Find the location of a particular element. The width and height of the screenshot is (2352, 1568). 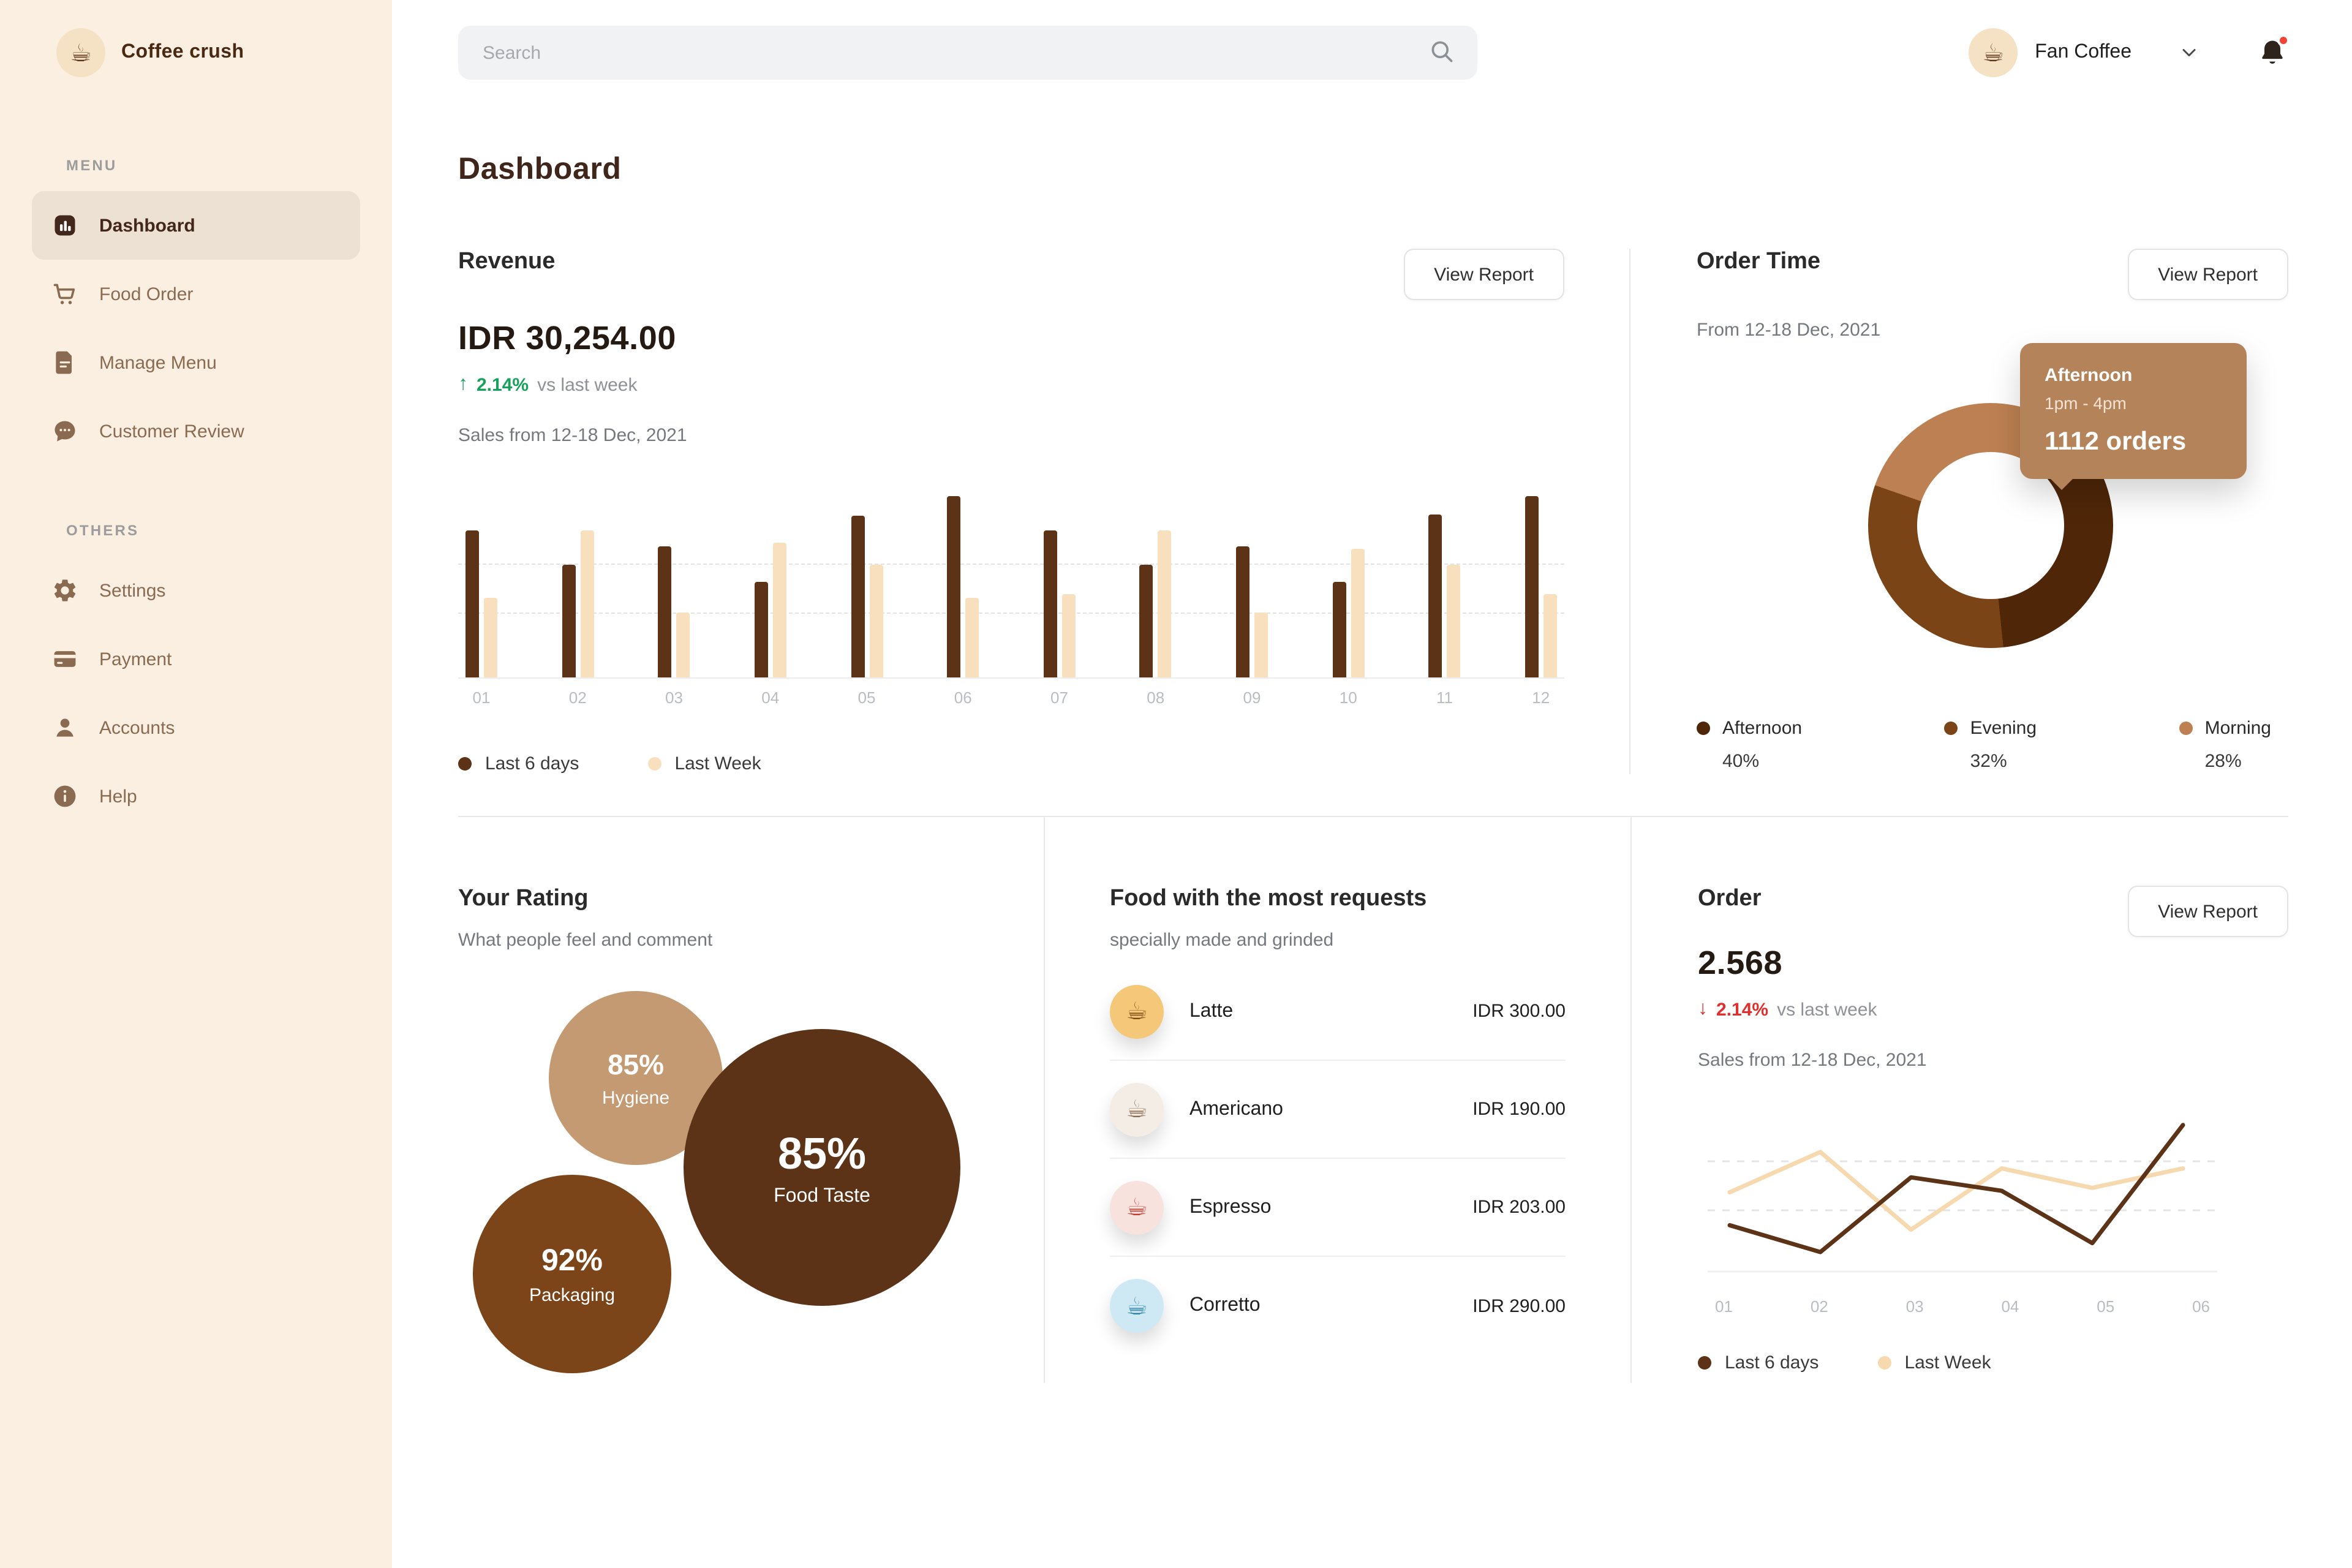

brand: ☕ Coffee crush is located at coordinates (196, 53).